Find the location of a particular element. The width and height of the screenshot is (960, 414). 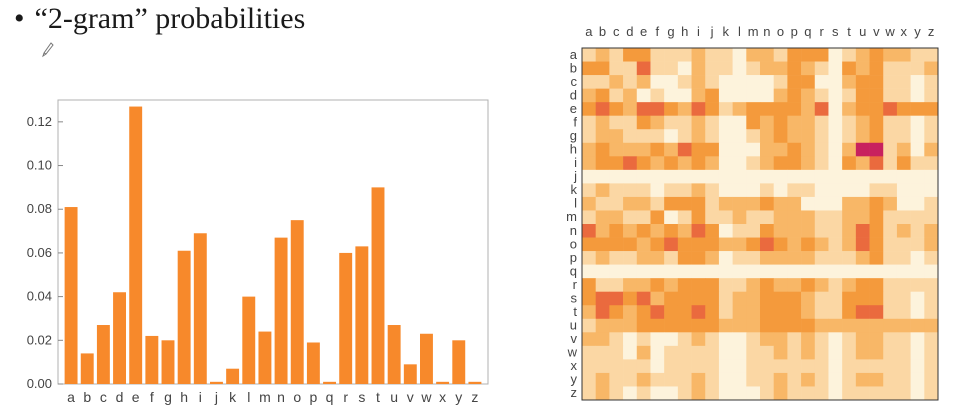

x-tick-label: v is located at coordinates (410, 397).